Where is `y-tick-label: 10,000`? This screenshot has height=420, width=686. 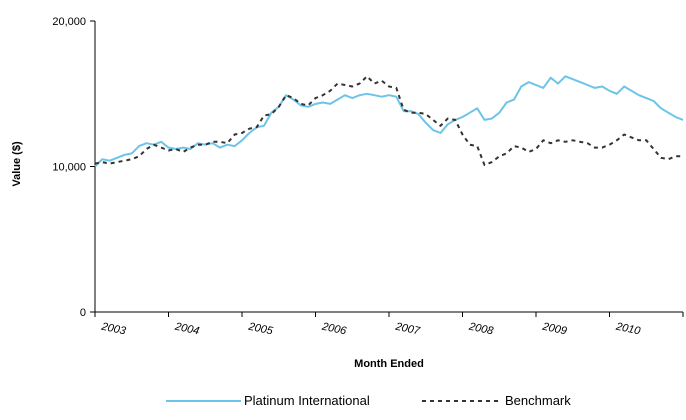 y-tick-label: 10,000 is located at coordinates (69, 168).